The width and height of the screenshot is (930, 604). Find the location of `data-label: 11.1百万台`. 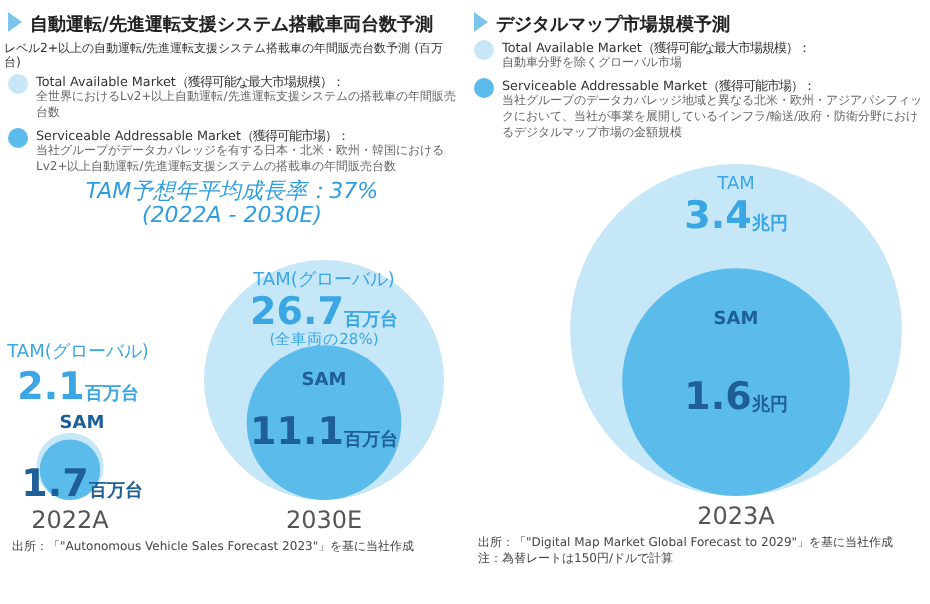

data-label: 11.1百万台 is located at coordinates (324, 432).